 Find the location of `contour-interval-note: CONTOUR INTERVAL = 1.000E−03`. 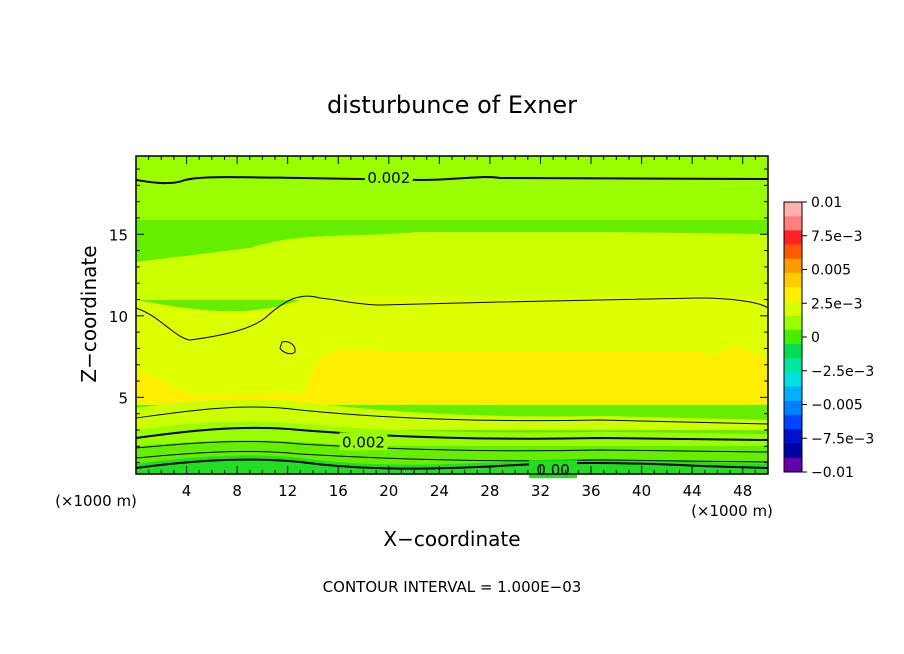

contour-interval-note: CONTOUR INTERVAL = 1.000E−03 is located at coordinates (452, 587).